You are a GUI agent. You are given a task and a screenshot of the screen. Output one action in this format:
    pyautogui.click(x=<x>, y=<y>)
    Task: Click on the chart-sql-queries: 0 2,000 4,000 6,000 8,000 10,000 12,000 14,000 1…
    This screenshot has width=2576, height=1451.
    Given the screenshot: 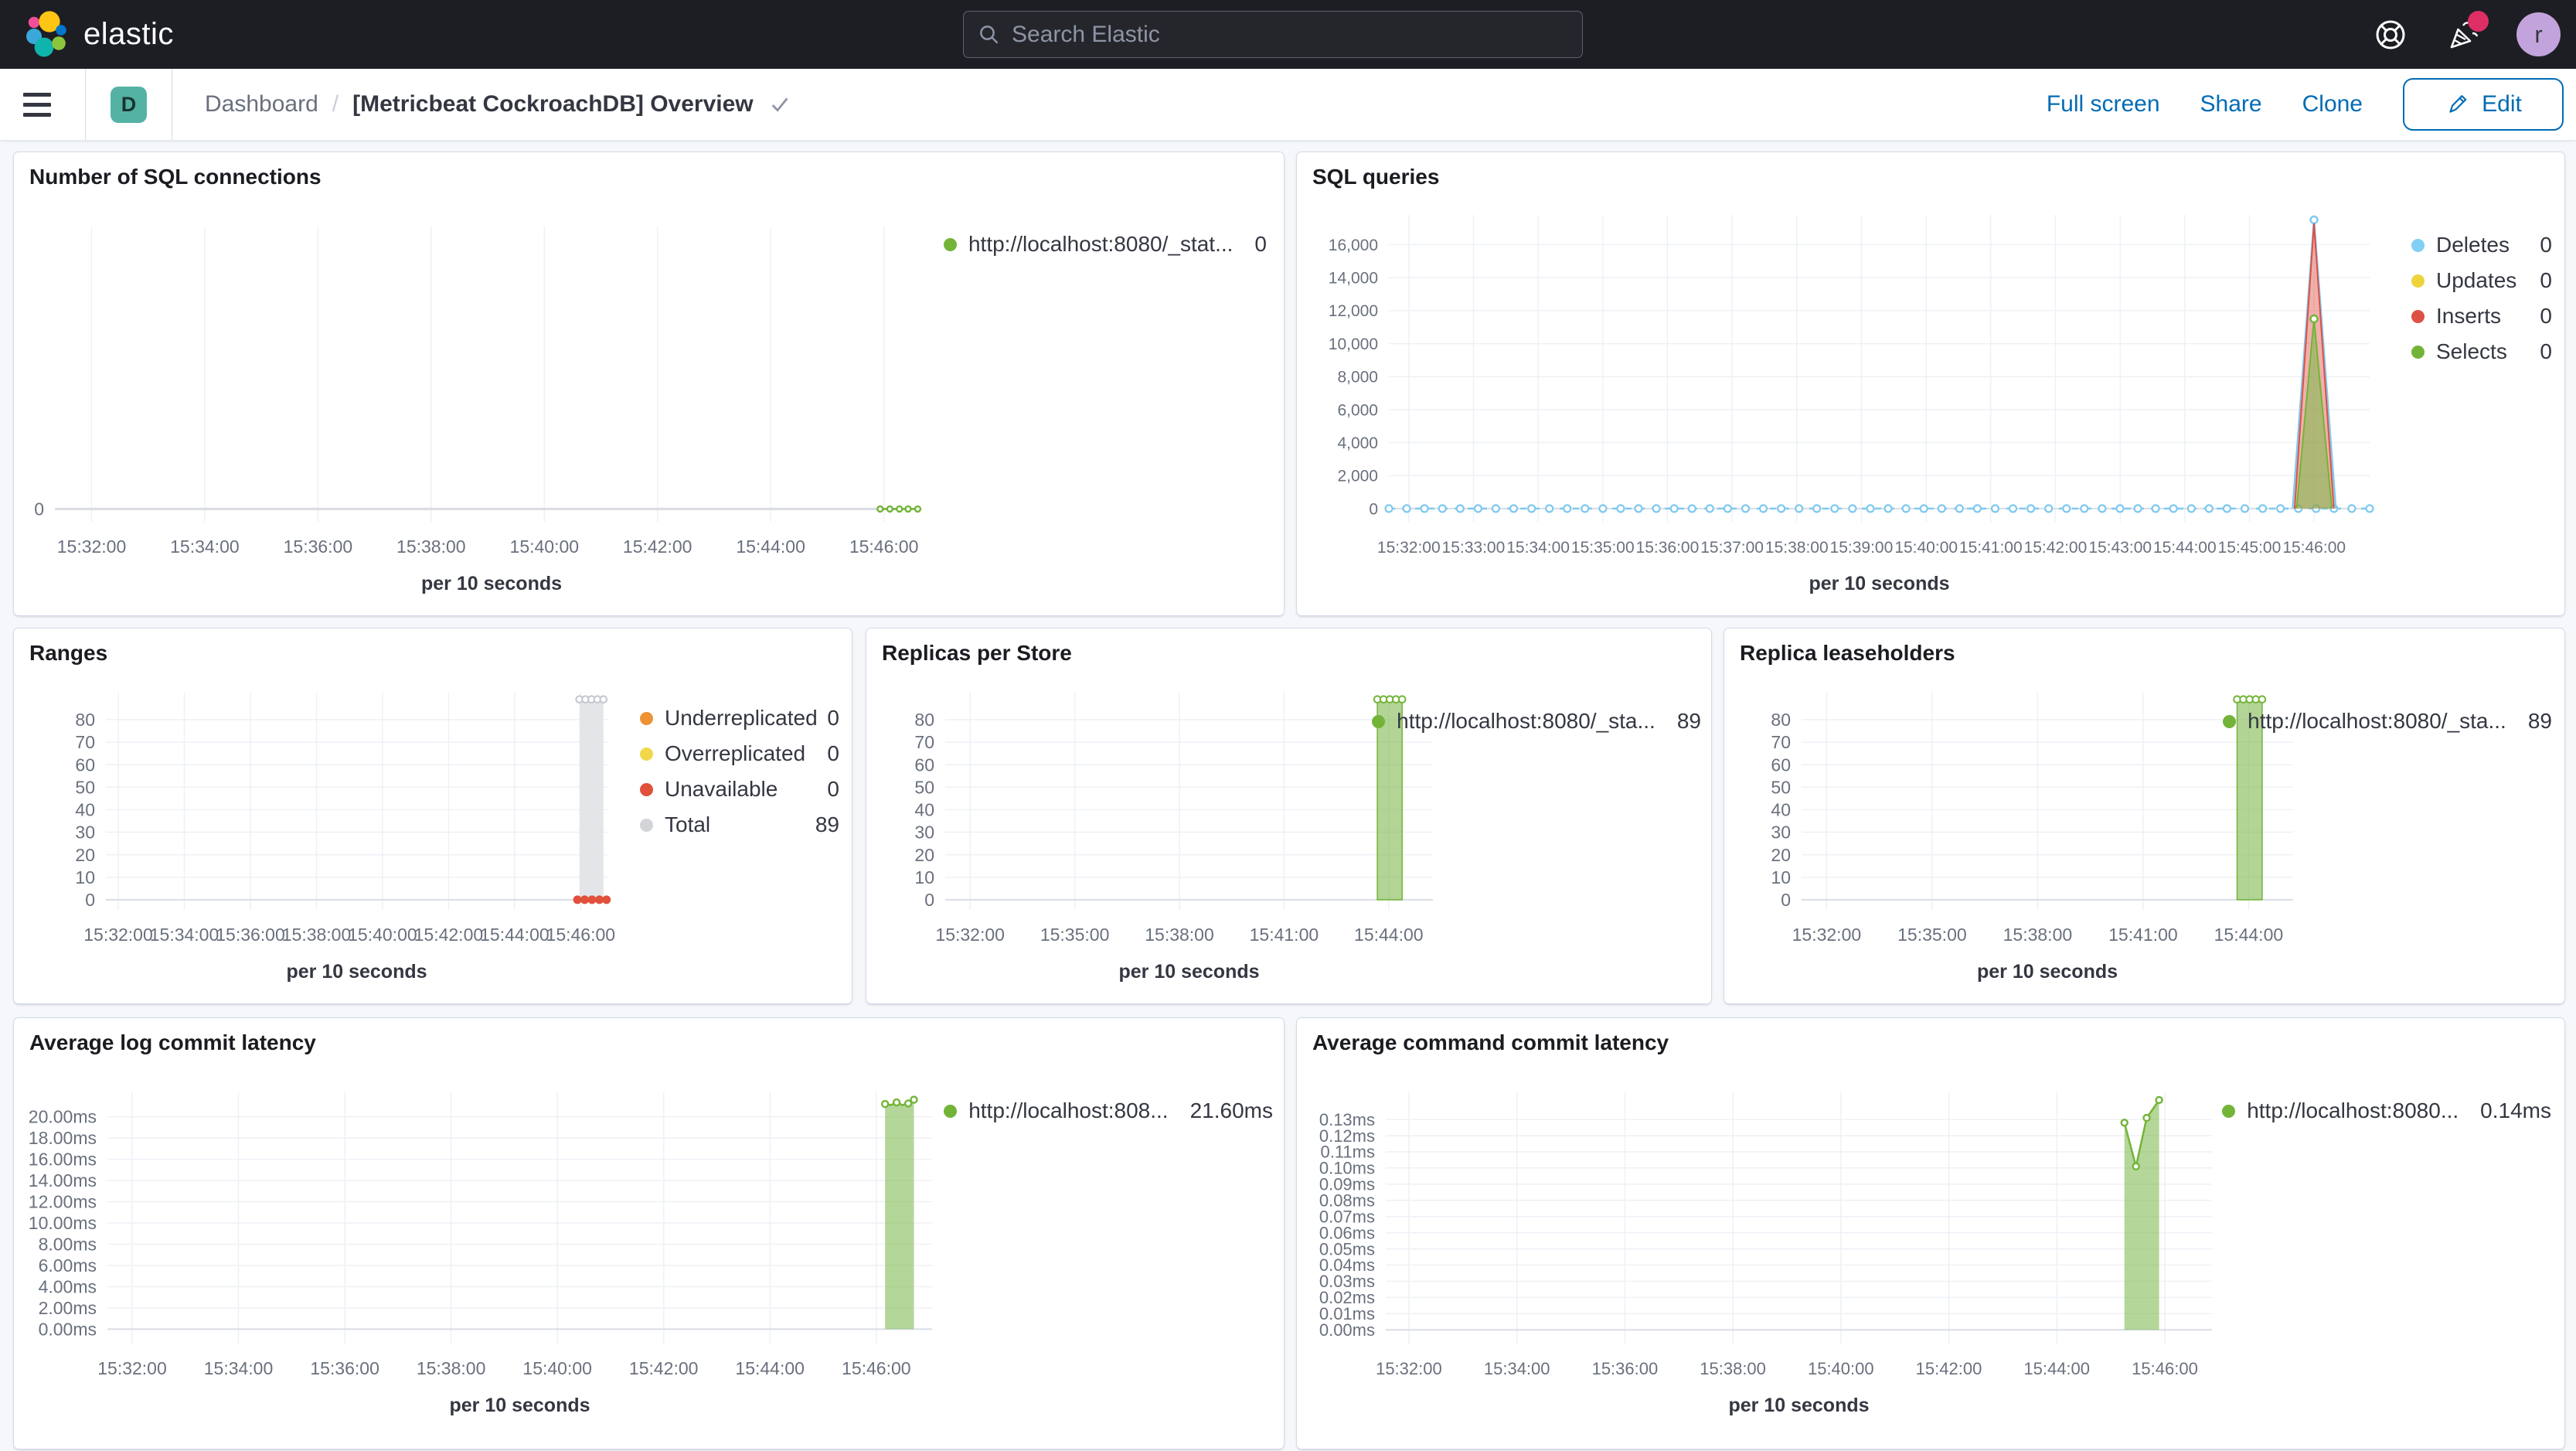 What is the action you would take?
    pyautogui.click(x=1838, y=409)
    